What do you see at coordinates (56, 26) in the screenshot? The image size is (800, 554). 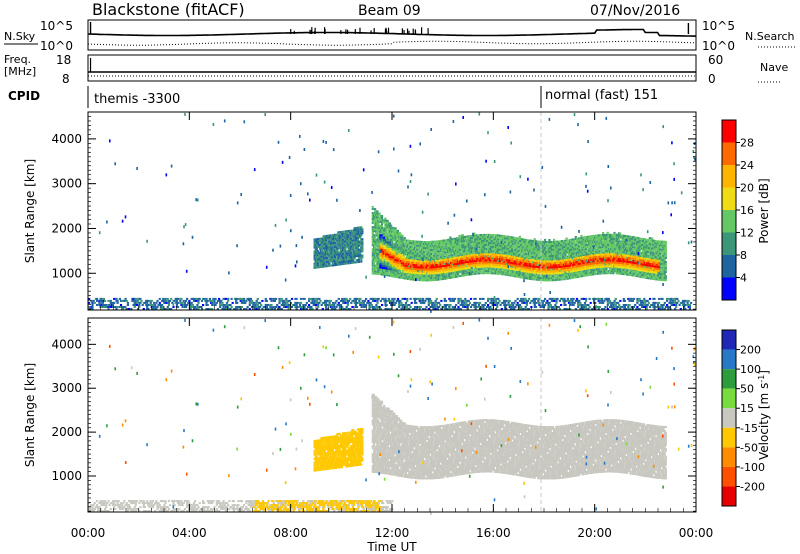 I see `noise-tick-high-left: 10^5` at bounding box center [56, 26].